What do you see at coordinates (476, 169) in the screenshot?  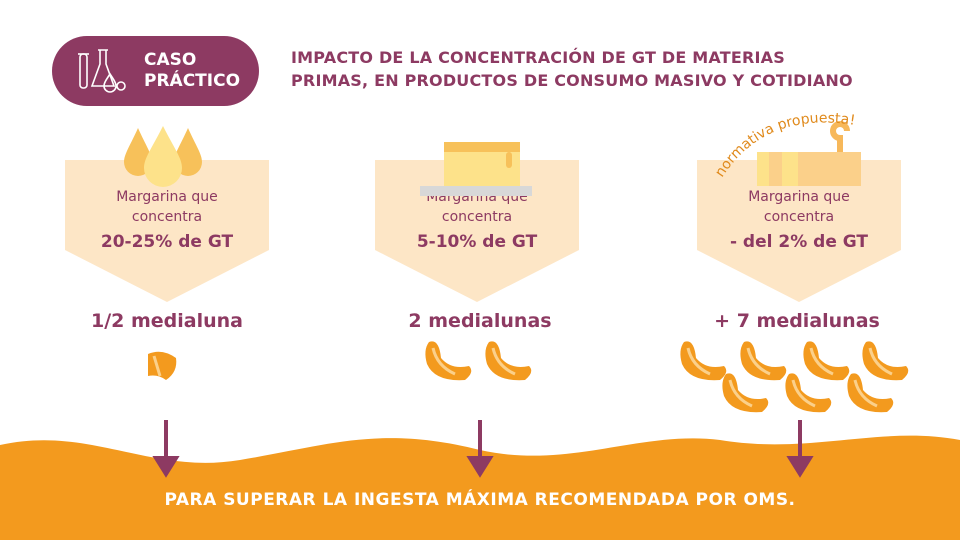 I see `butter-block-icon` at bounding box center [476, 169].